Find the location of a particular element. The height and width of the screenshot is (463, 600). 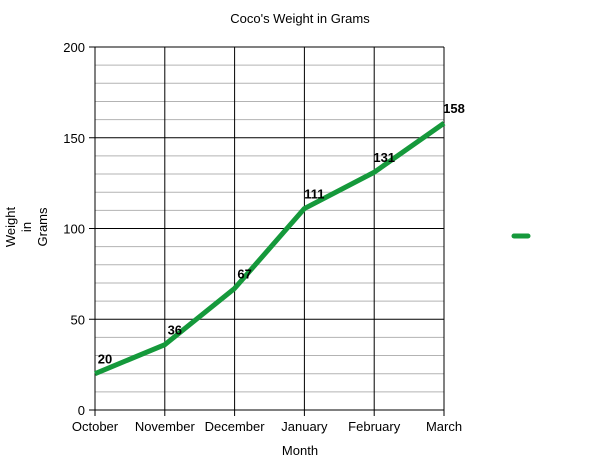

y-tick-label: 100 is located at coordinates (74, 229).